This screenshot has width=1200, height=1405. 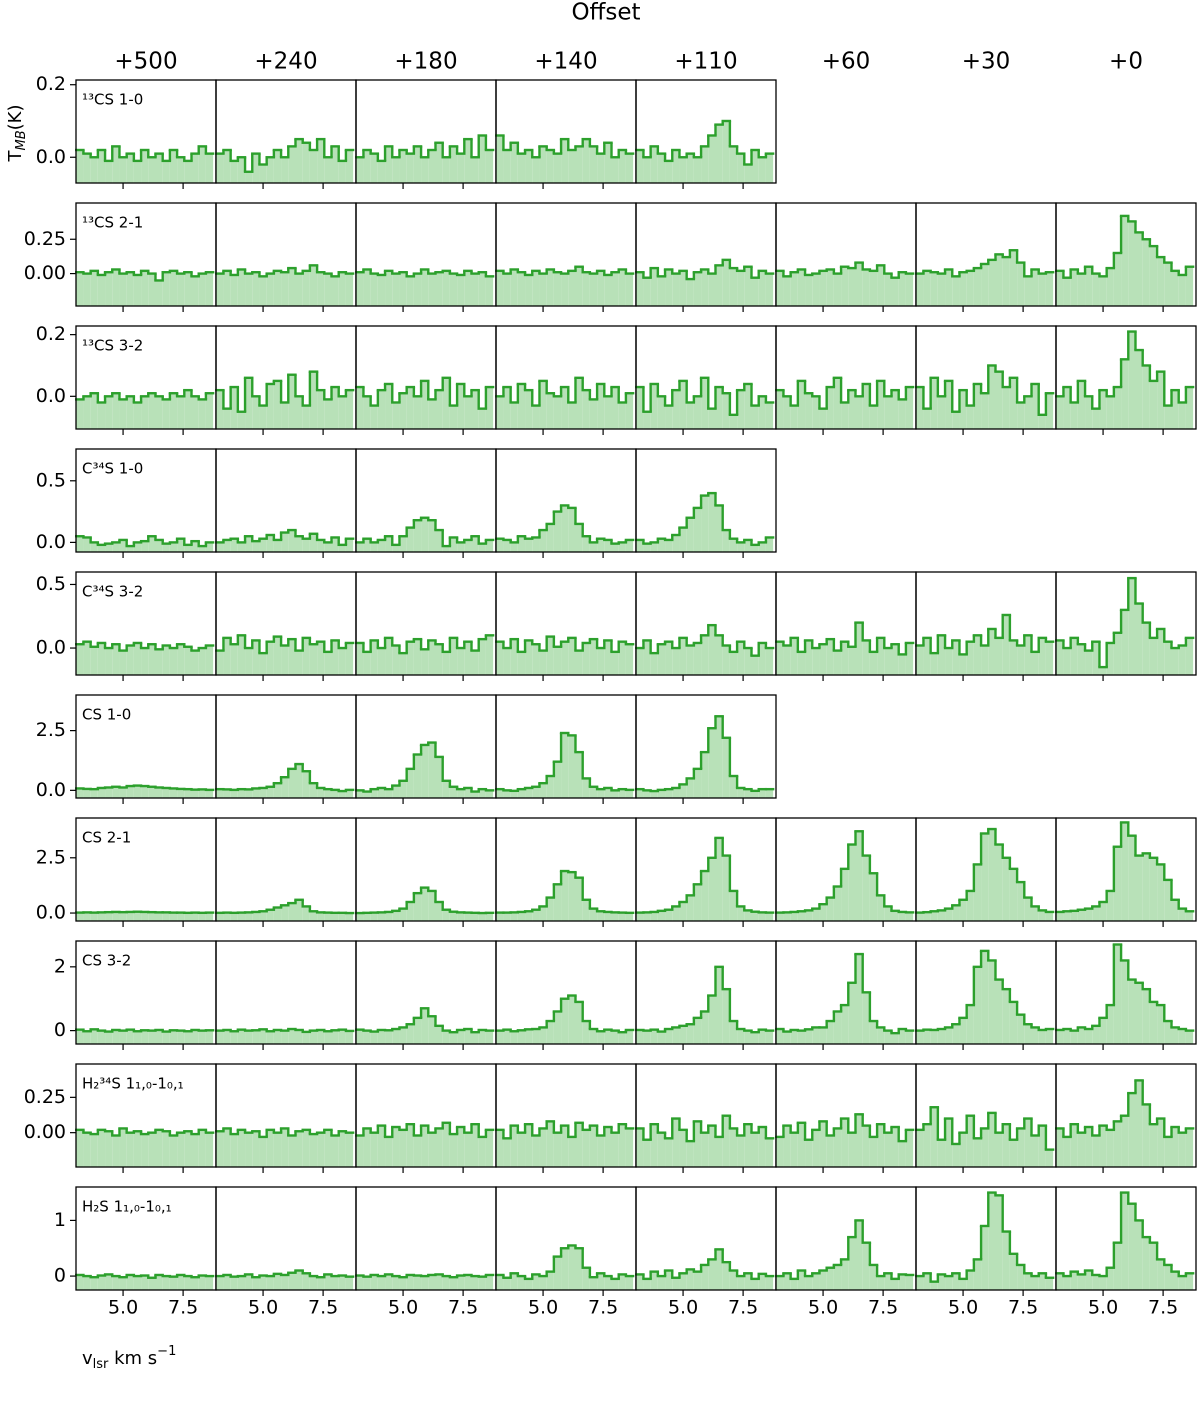 What do you see at coordinates (323, 1308) in the screenshot?
I see `x-tick-label: 7.5` at bounding box center [323, 1308].